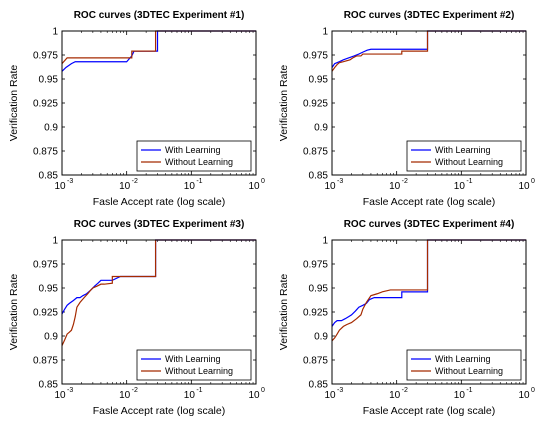 The height and width of the screenshot is (425, 550). I want to click on chart-title: ROC curves (3DTEC Experiment #2), so click(429, 15).